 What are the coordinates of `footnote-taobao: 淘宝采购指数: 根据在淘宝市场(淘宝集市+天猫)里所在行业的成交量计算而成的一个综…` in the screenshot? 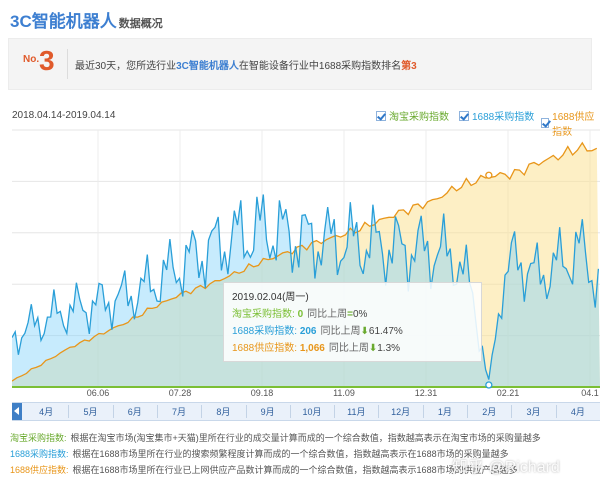 It's located at (302, 438).